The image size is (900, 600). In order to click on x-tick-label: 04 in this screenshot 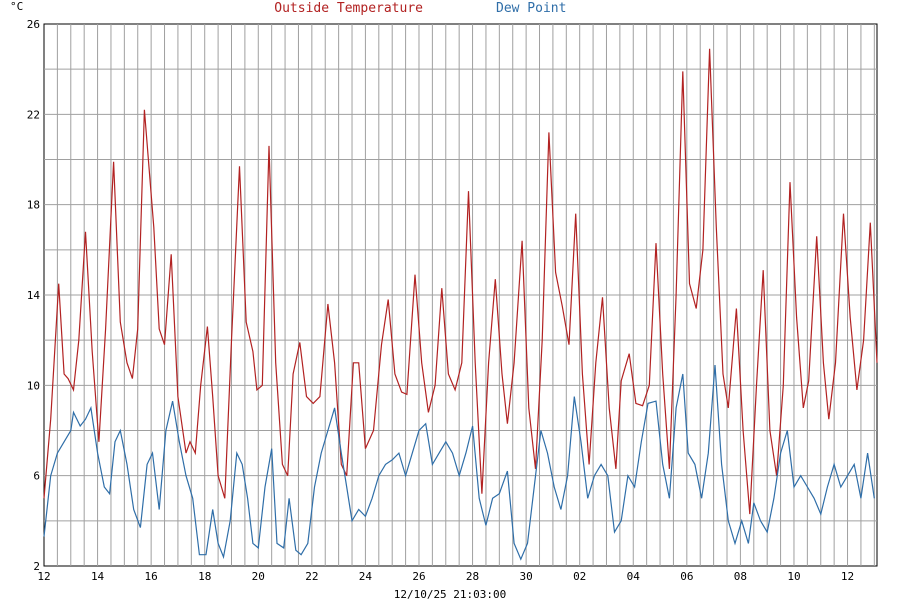, I will do `click(634, 576)`.